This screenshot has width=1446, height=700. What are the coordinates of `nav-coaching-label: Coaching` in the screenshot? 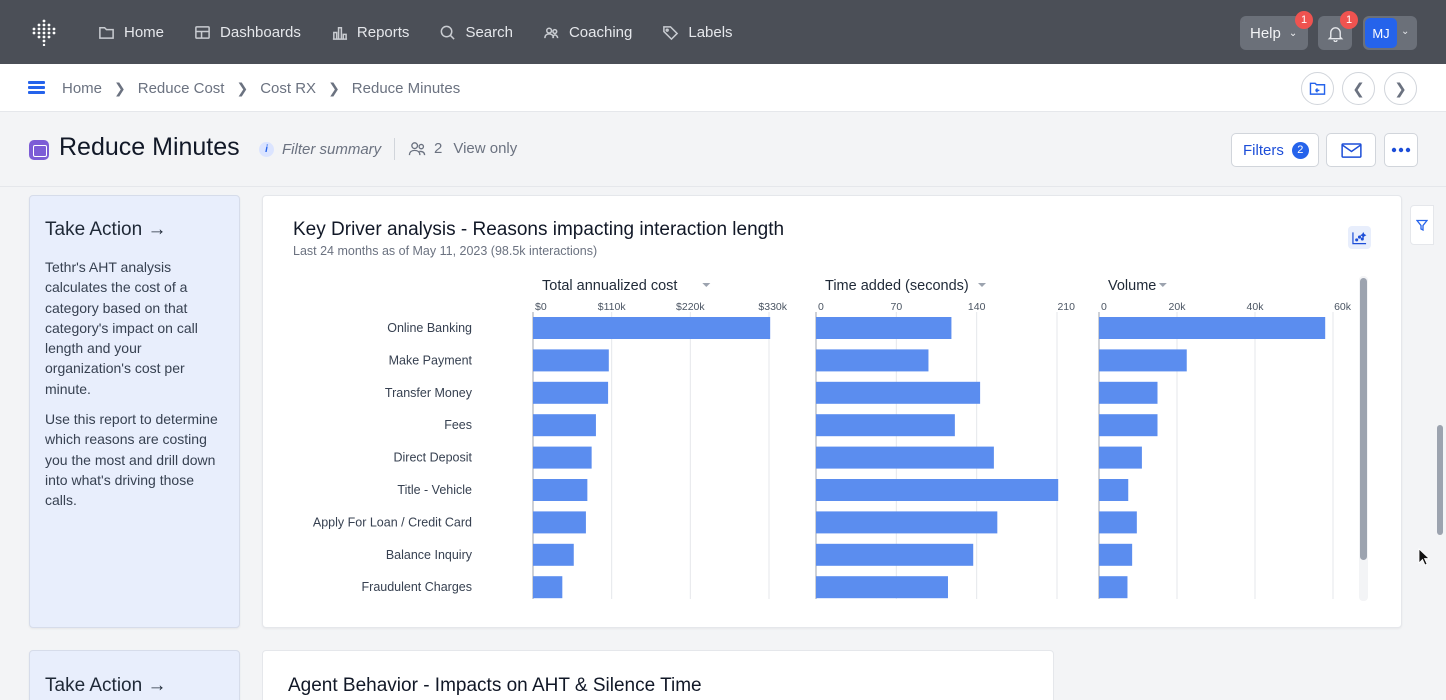 It's located at (600, 32).